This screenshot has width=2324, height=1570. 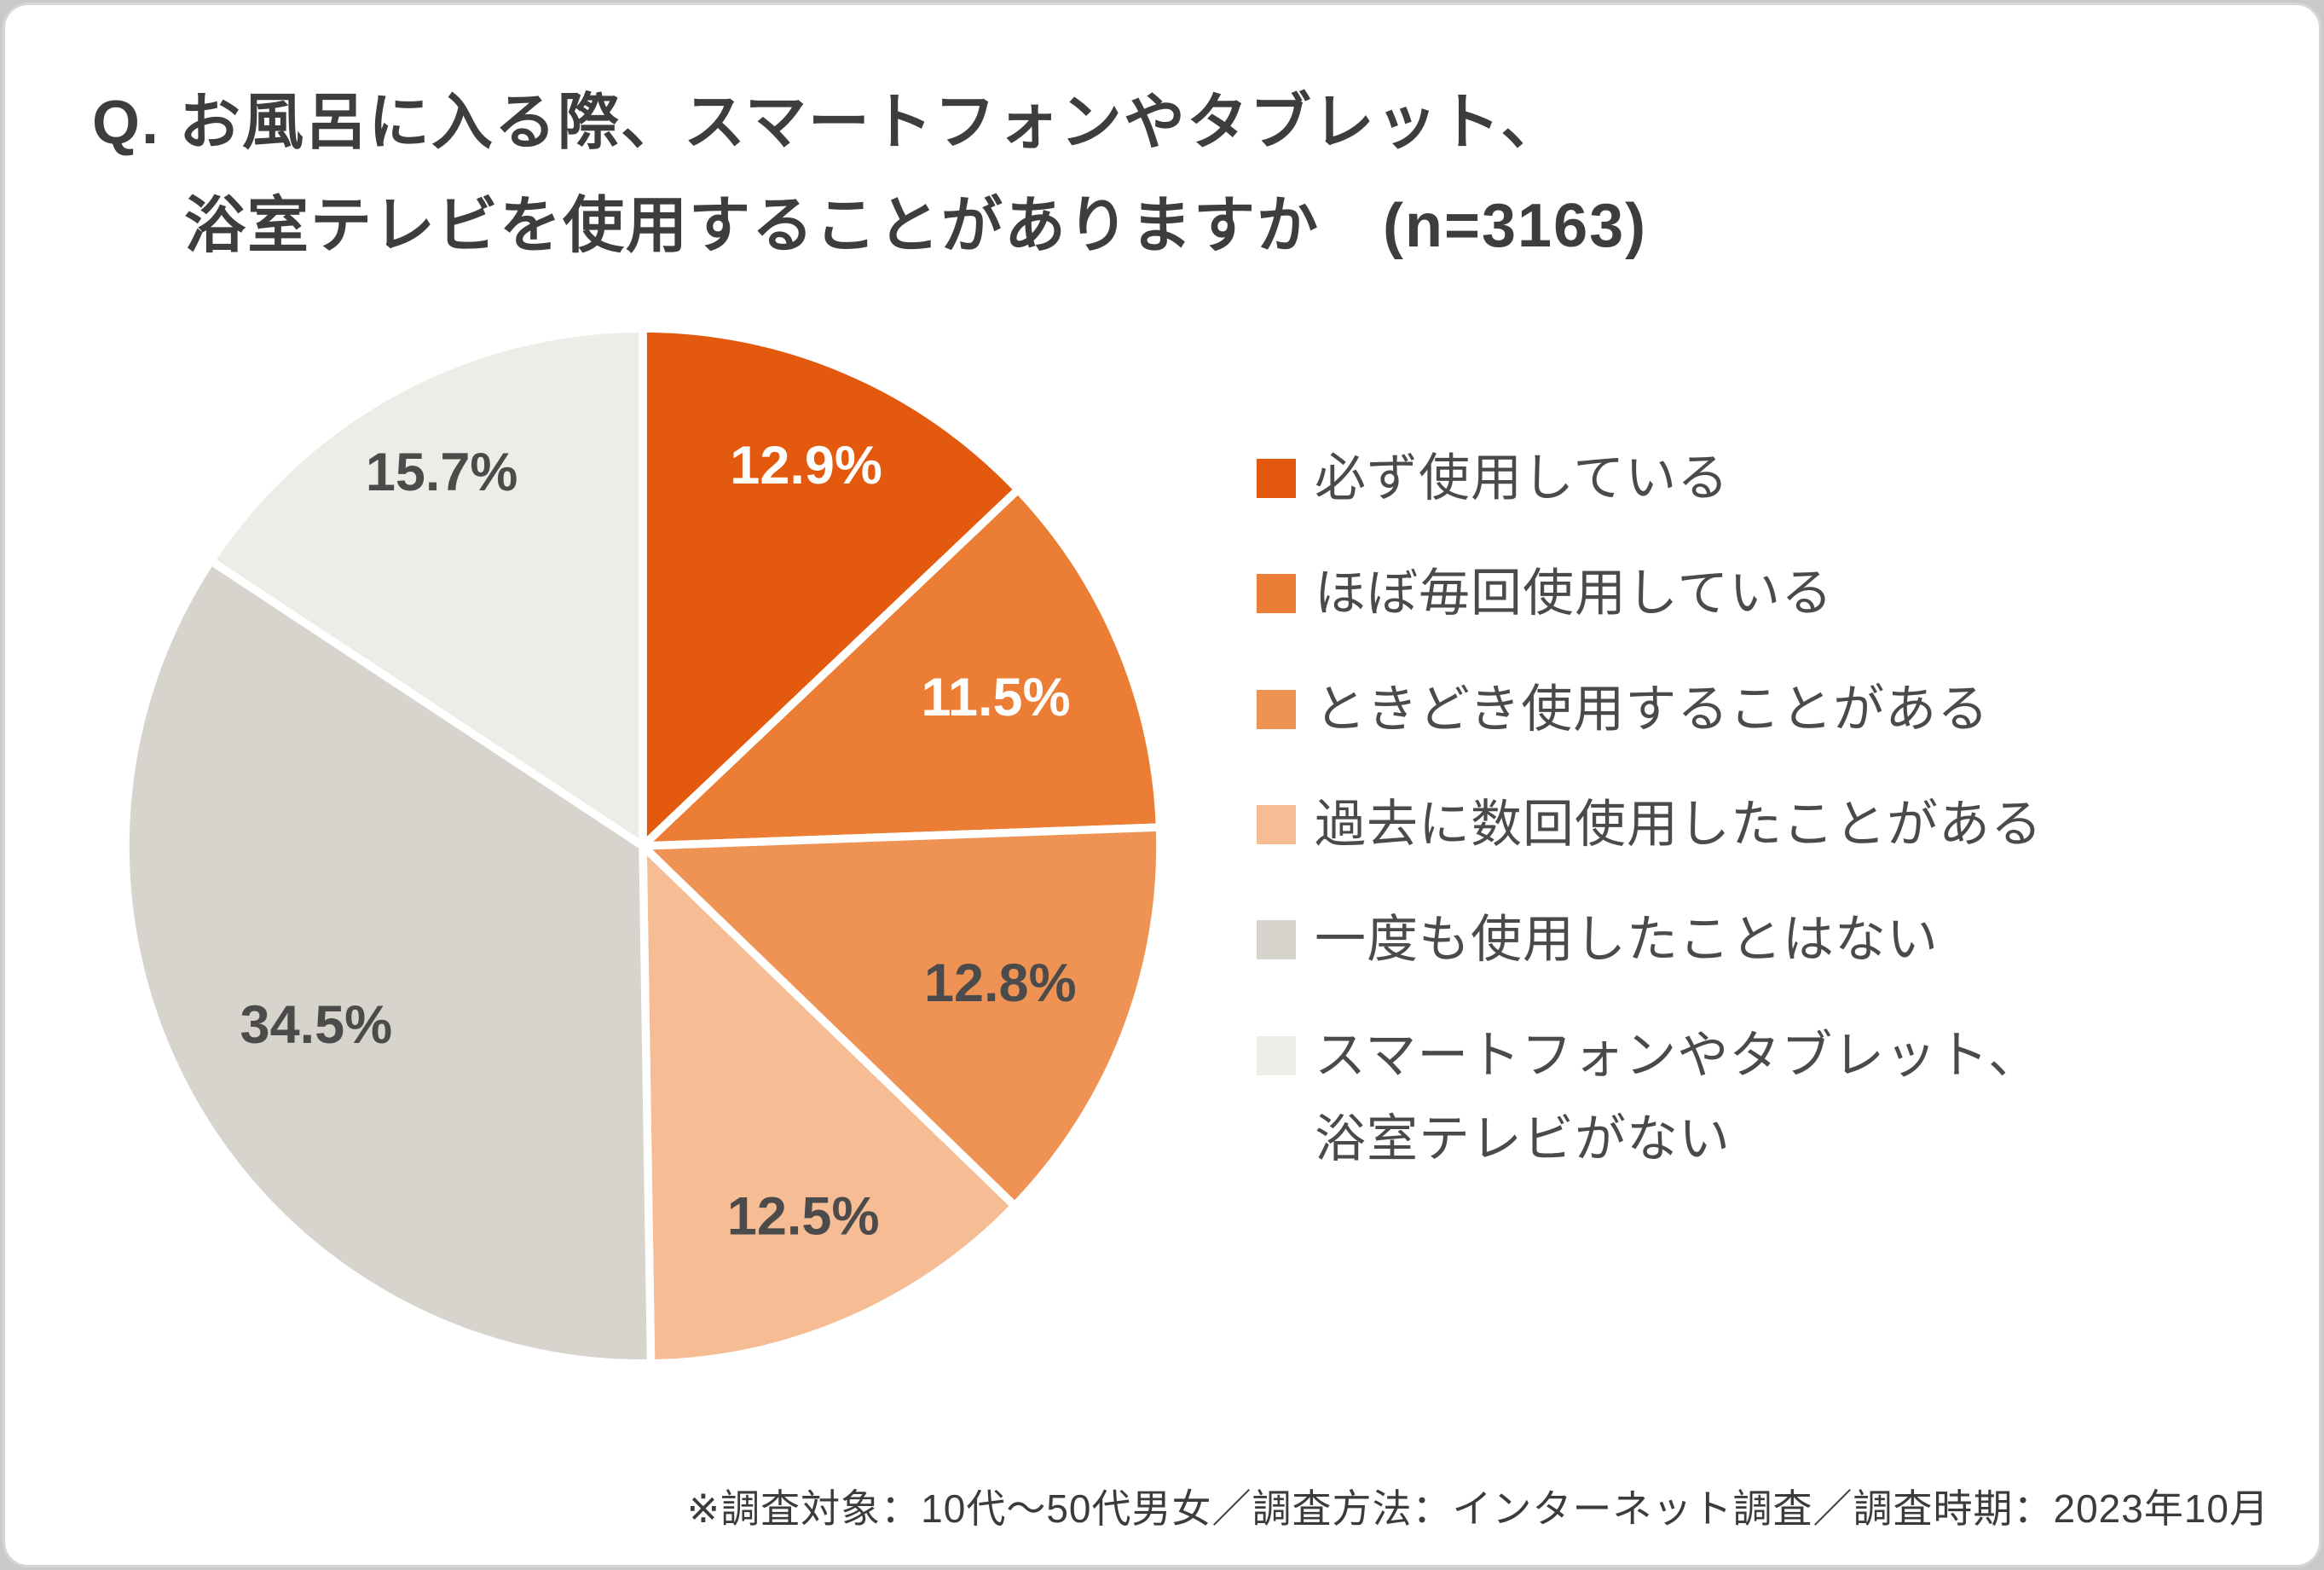 I want to click on title-line-2: 浴室テレビを使用することがありますか (n=3163), so click(x=916, y=225).